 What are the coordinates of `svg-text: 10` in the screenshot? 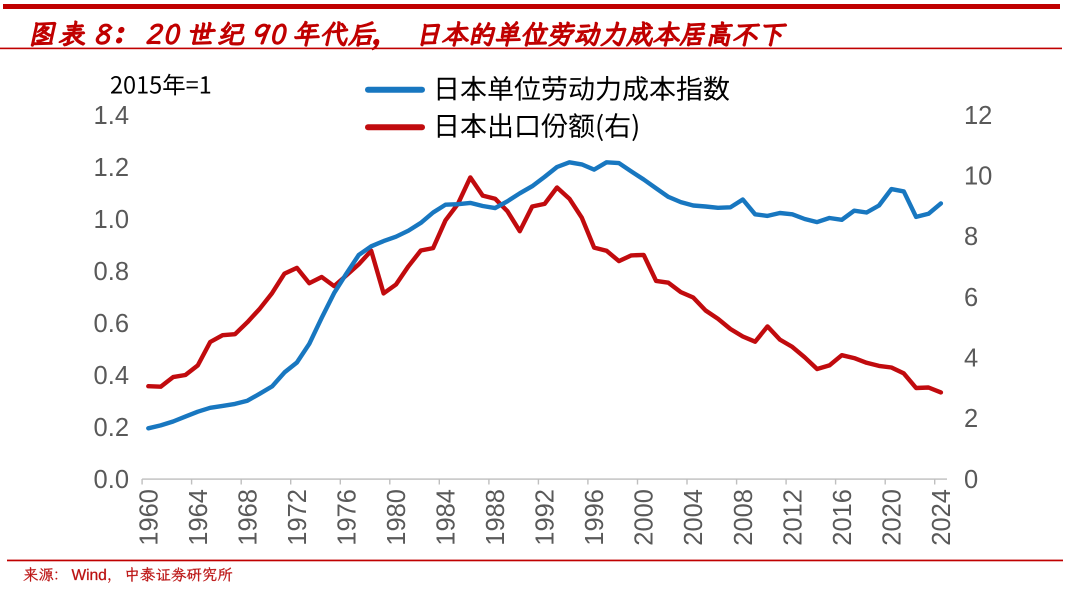 It's located at (978, 177).